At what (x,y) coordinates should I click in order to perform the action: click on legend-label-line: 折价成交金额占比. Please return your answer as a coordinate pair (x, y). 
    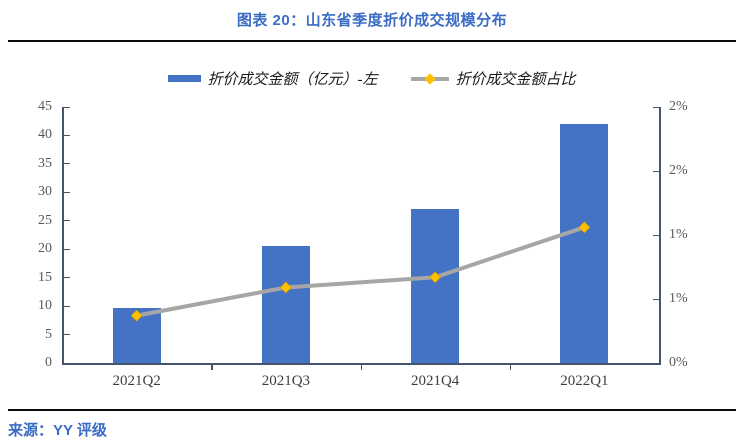
    Looking at the image, I should click on (515, 80).